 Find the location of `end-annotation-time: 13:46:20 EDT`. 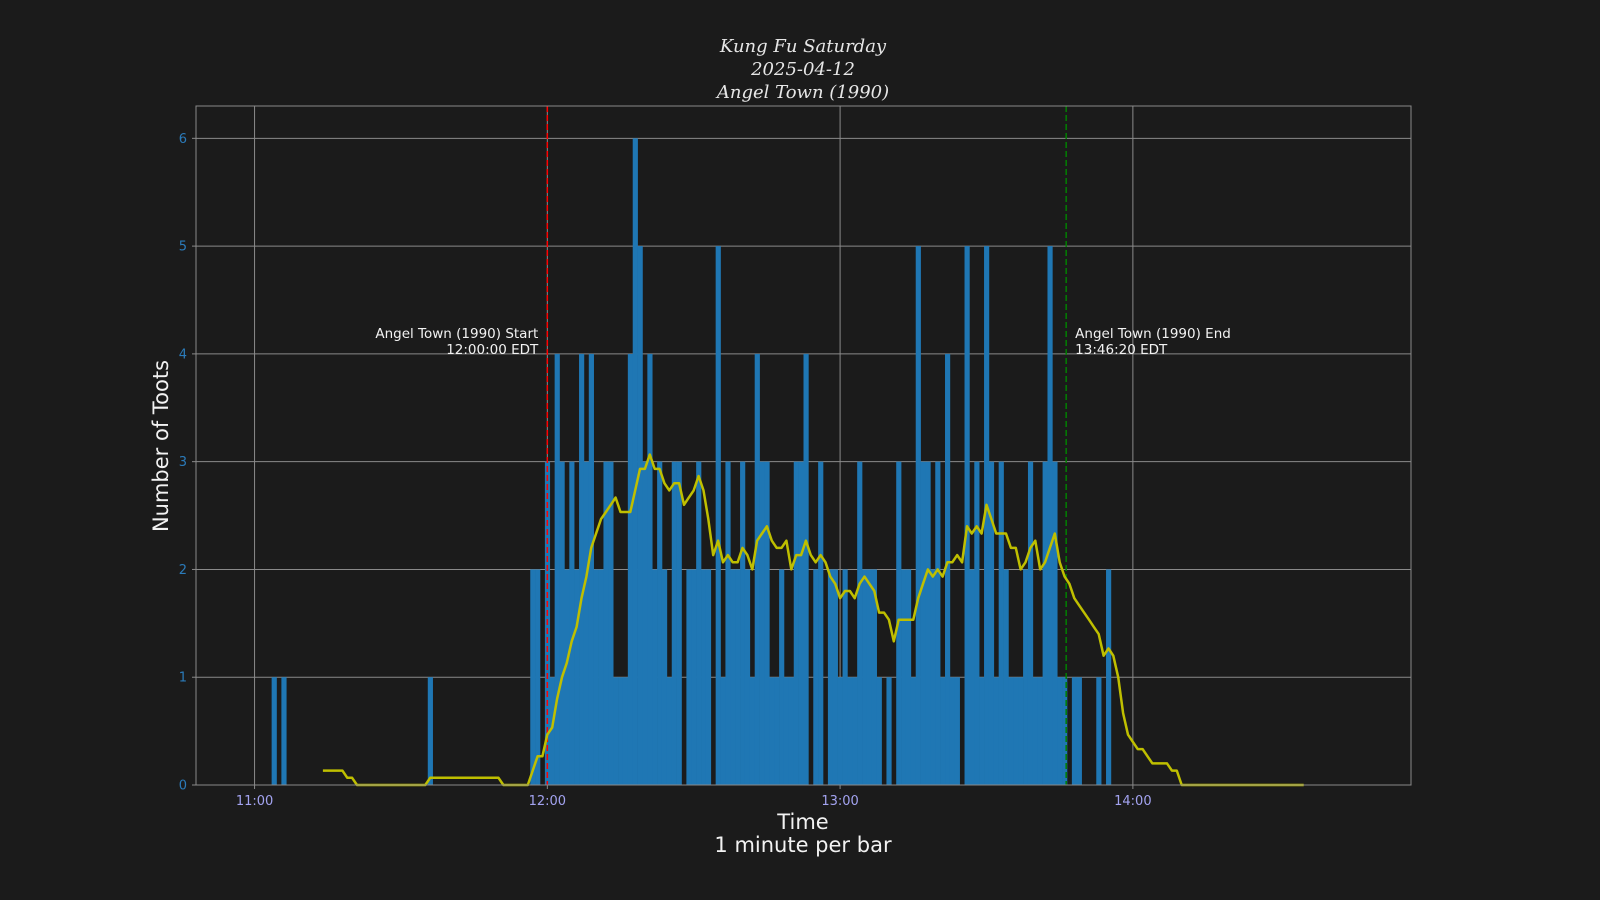

end-annotation-time: 13:46:20 EDT is located at coordinates (1121, 350).